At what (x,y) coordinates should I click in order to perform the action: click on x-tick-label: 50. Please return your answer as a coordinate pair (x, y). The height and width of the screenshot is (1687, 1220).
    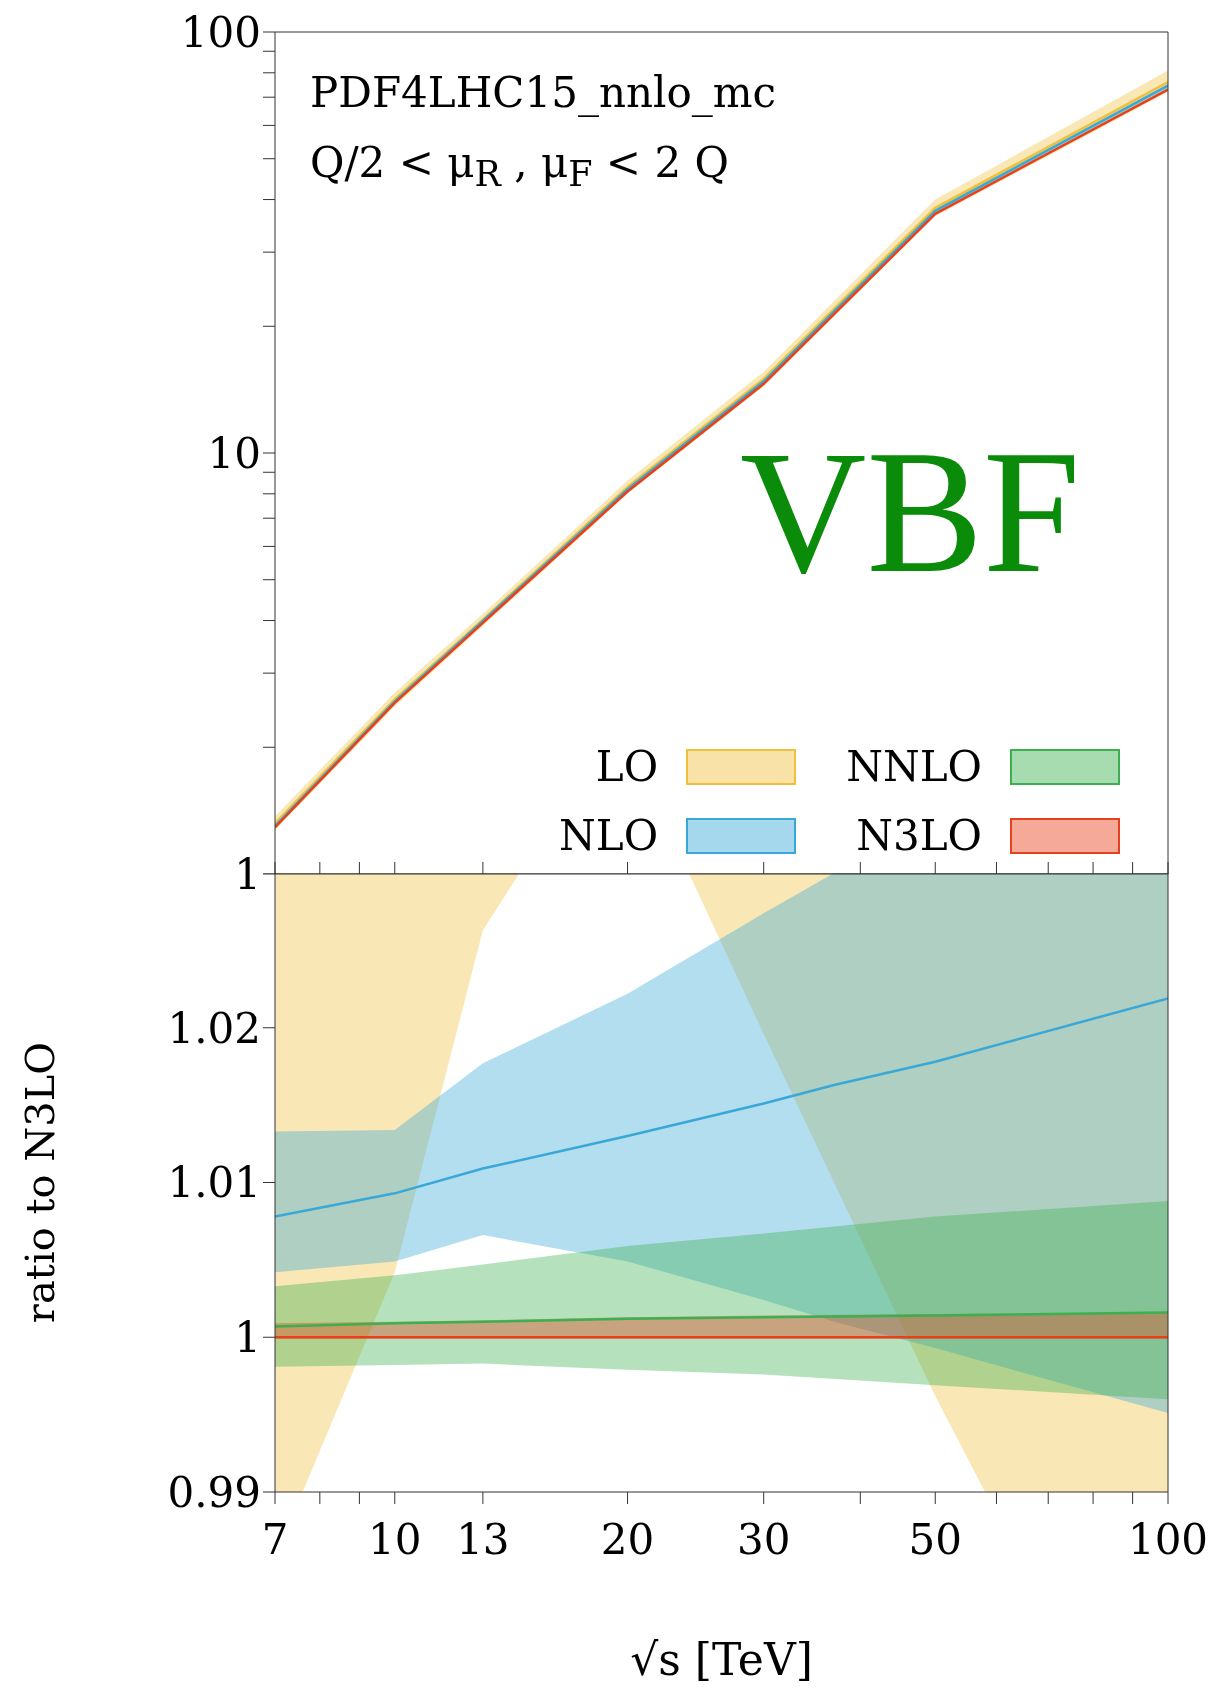
    Looking at the image, I should click on (935, 1539).